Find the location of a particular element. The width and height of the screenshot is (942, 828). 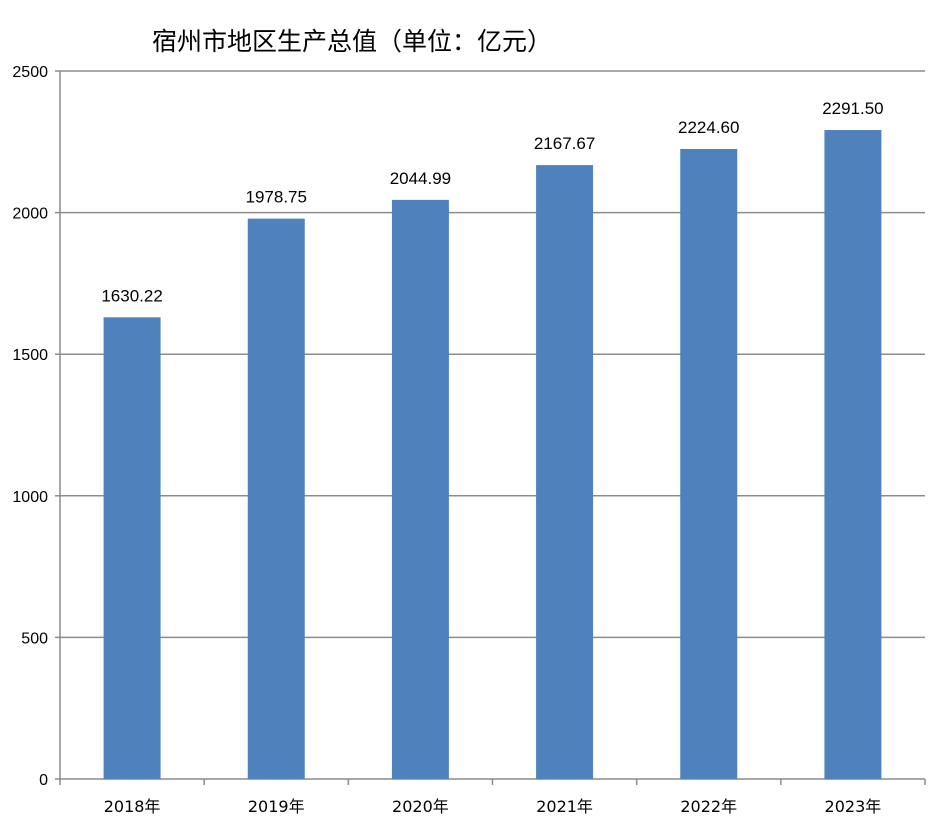

chart-title: 宿州市地区生产总值（单位：亿元） is located at coordinates (352, 41).